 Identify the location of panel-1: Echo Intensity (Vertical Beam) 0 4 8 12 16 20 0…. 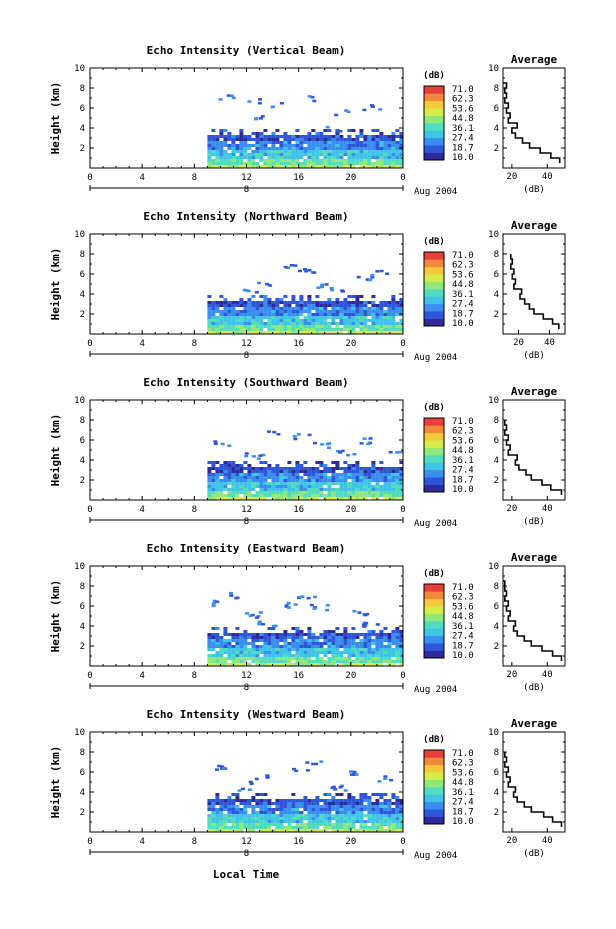
(307, 120).